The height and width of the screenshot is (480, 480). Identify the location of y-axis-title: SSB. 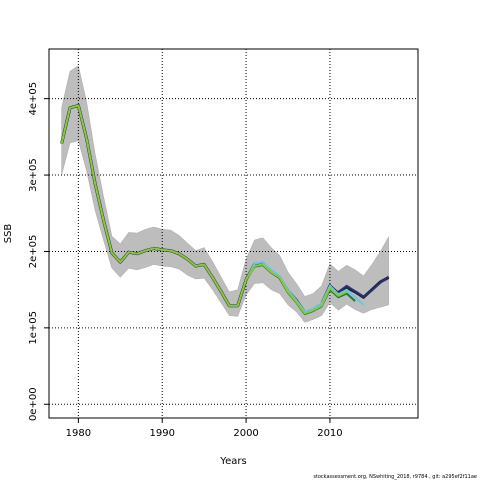
(8, 234).